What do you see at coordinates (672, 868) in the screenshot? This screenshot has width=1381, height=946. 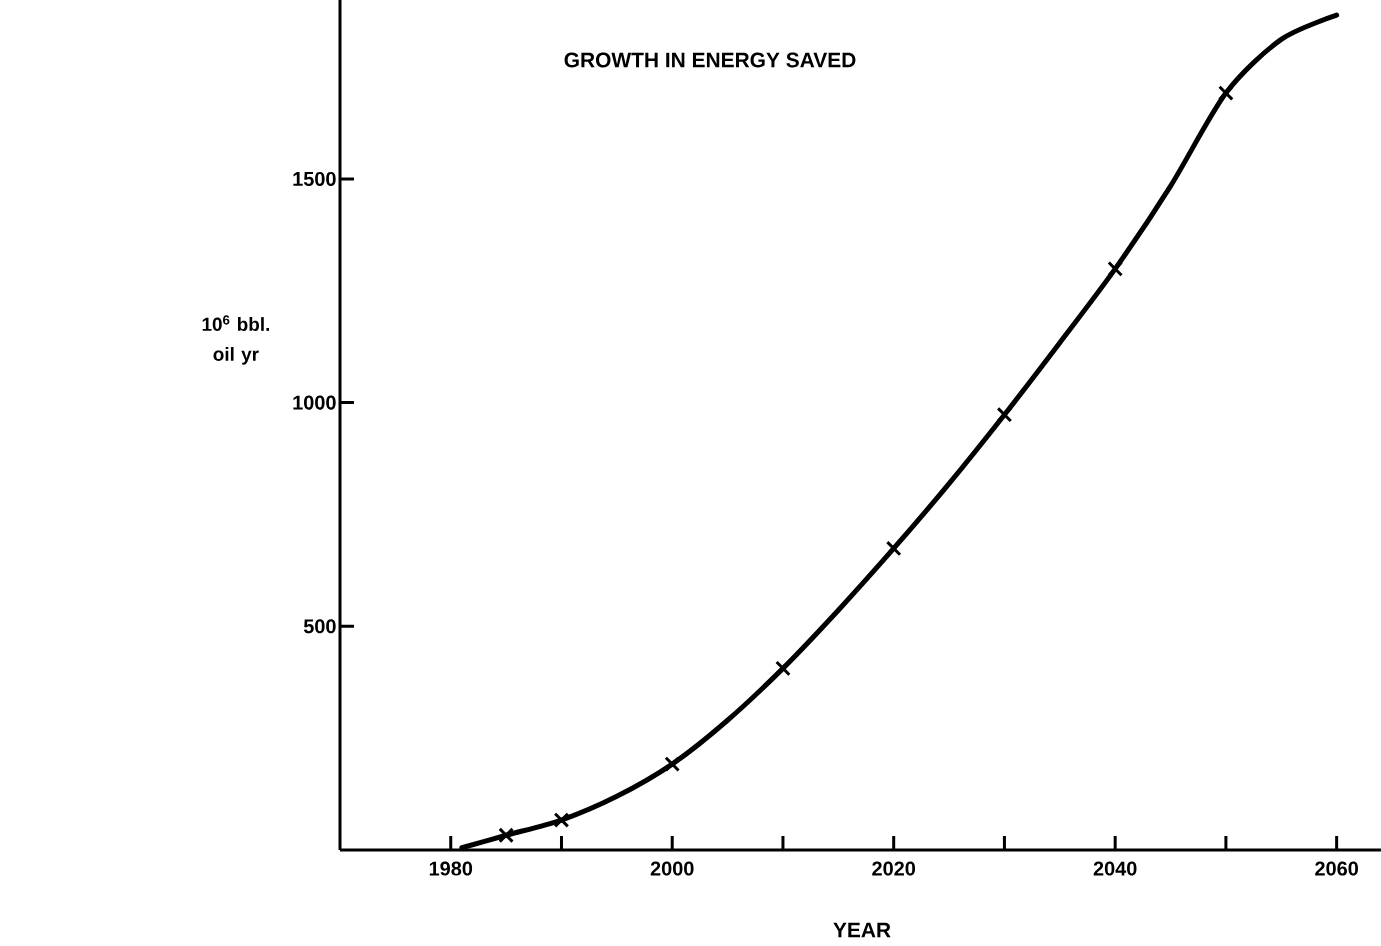 I see `x-tick-label: 2000` at bounding box center [672, 868].